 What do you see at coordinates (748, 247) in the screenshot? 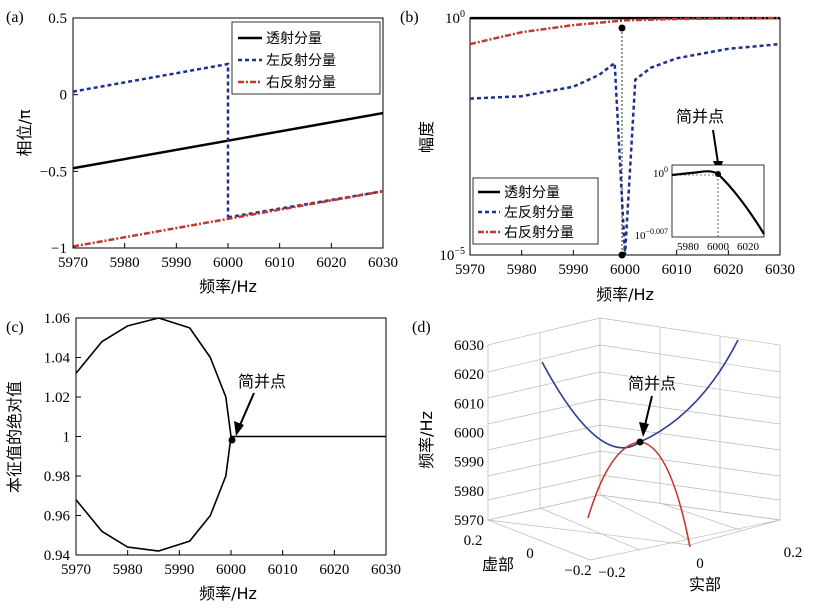
I see `inset-xtick-2: 6020` at bounding box center [748, 247].